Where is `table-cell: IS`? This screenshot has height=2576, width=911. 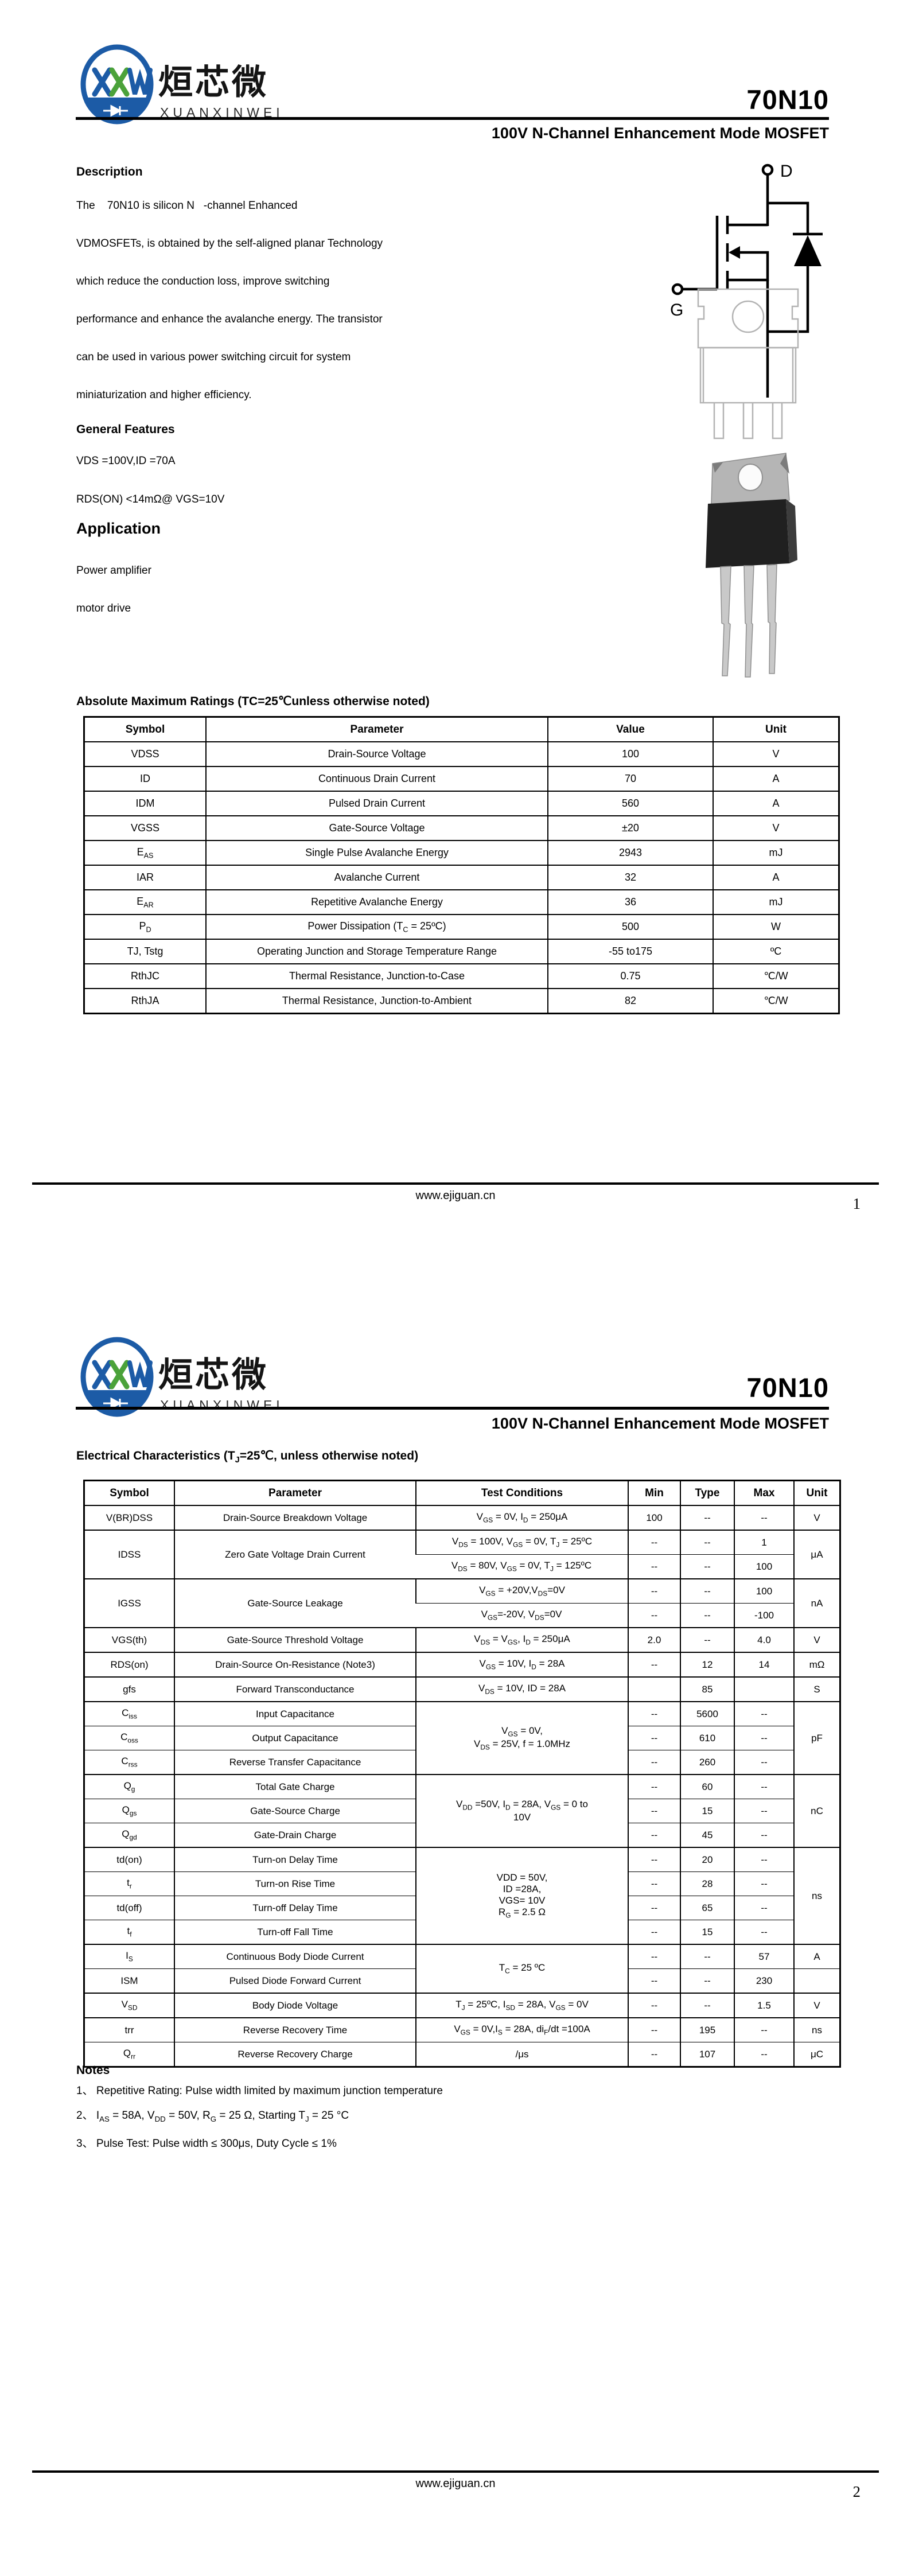
table-cell: IS is located at coordinates (129, 1956).